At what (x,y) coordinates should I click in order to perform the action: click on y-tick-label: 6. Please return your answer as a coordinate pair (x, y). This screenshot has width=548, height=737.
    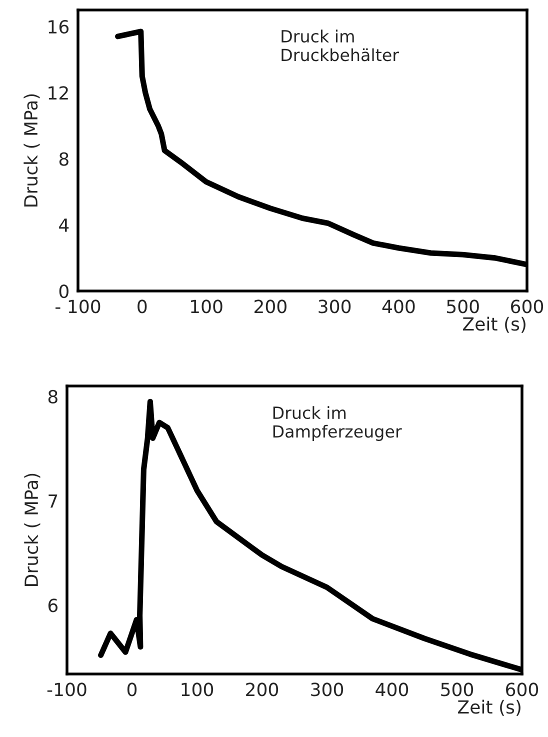
    Looking at the image, I should click on (53, 605).